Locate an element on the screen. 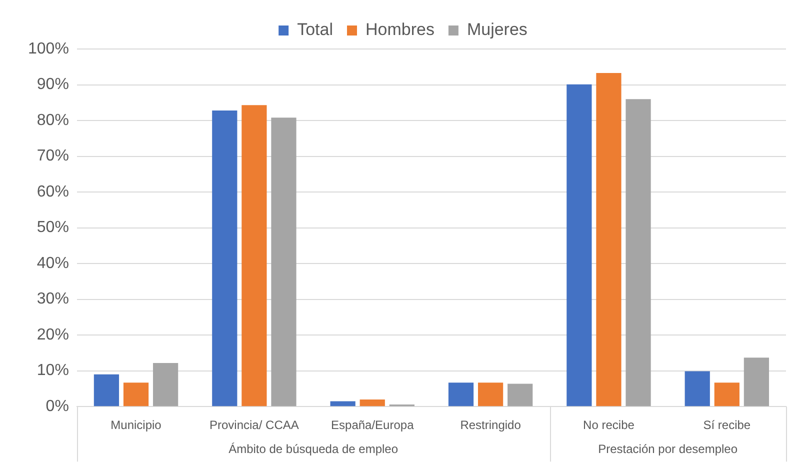  x-tick-label: No recibe is located at coordinates (609, 425).